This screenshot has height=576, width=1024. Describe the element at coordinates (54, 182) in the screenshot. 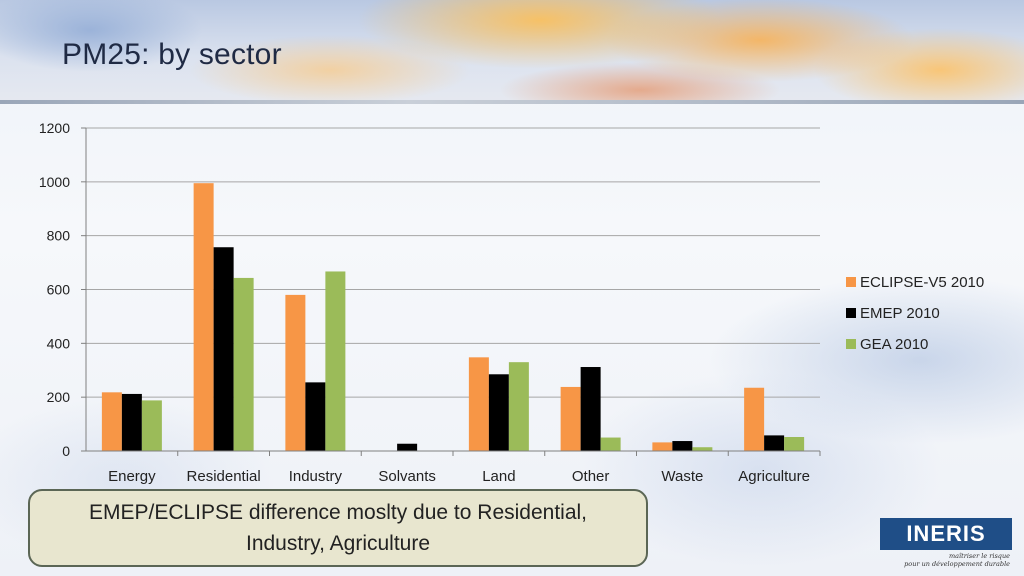

I see `y-tick-label: 1000` at that location.